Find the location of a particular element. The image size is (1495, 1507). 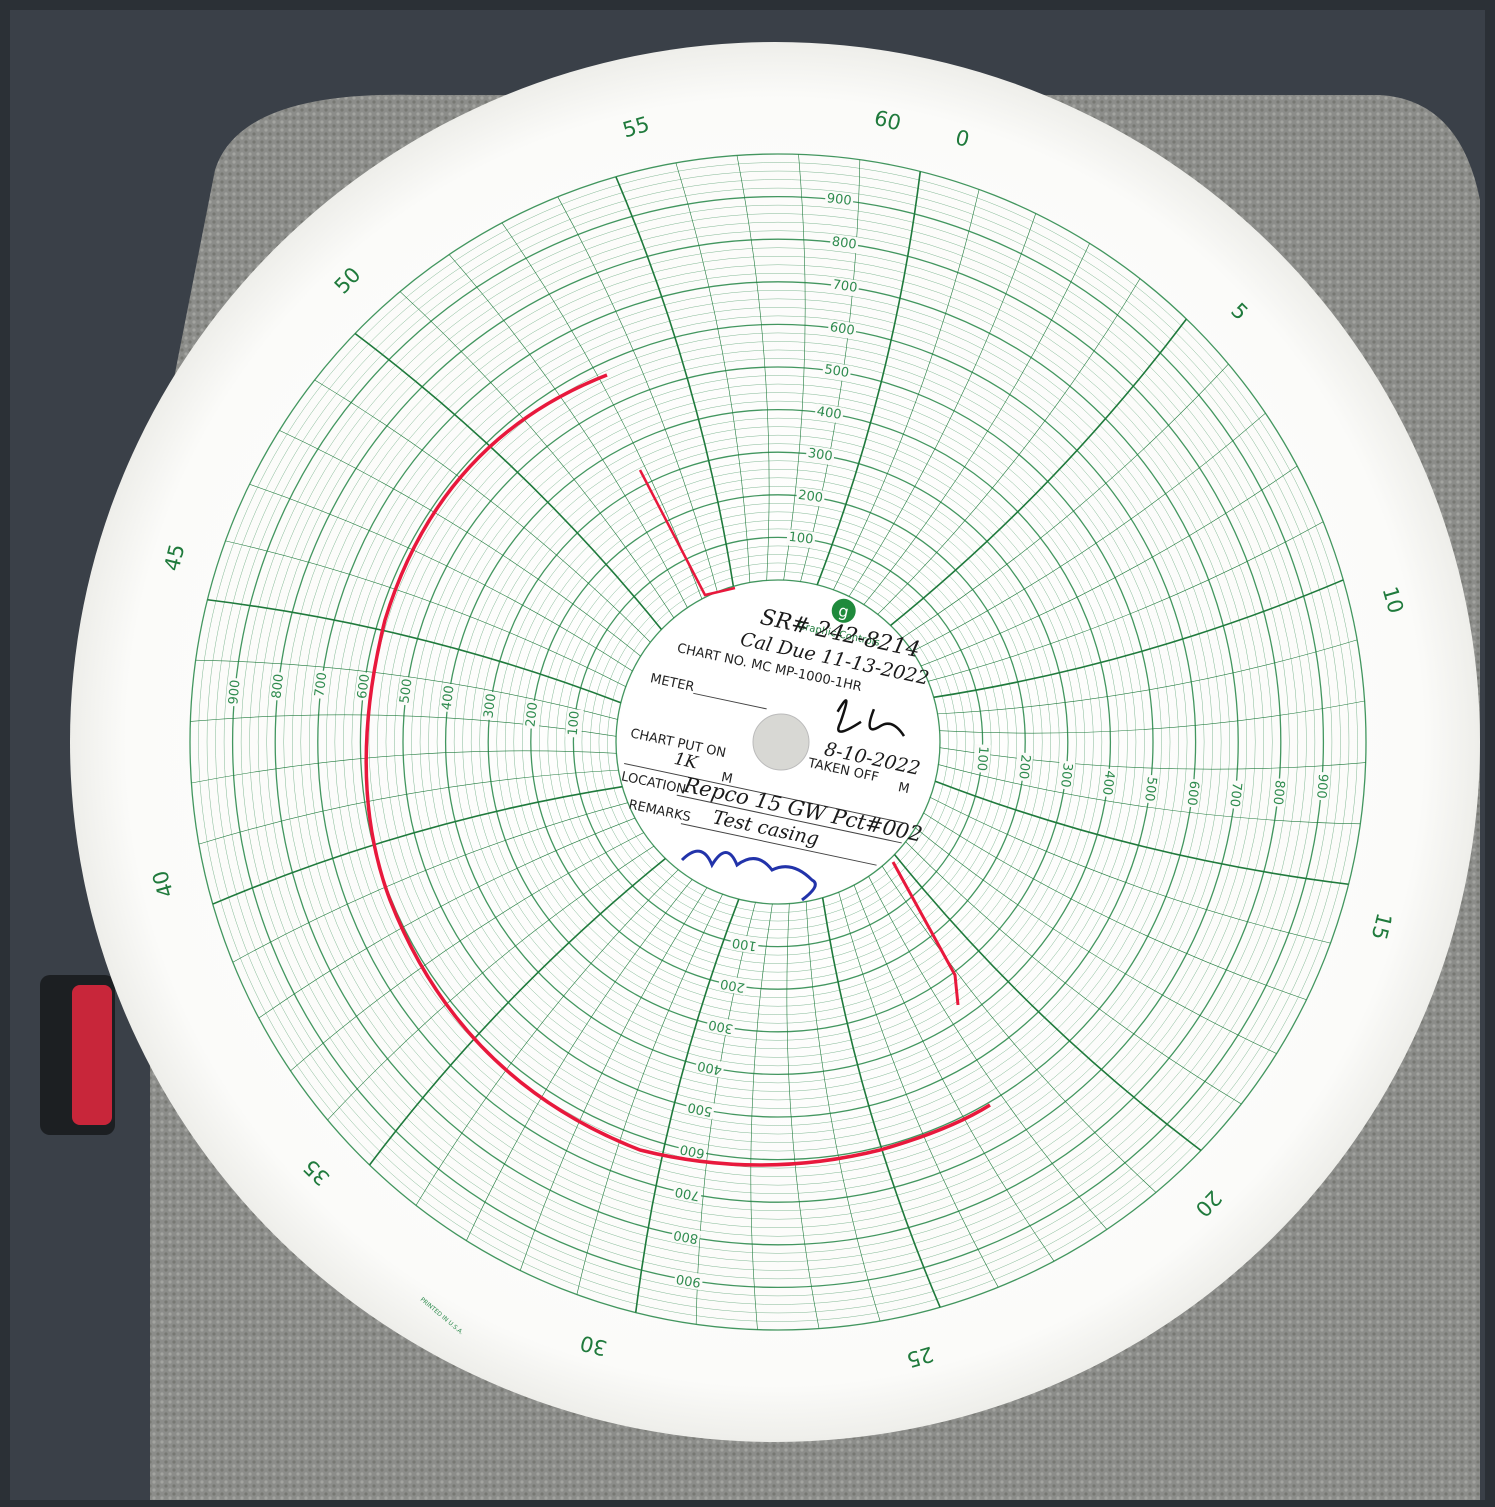

logo-circle is located at coordinates (843, 610).